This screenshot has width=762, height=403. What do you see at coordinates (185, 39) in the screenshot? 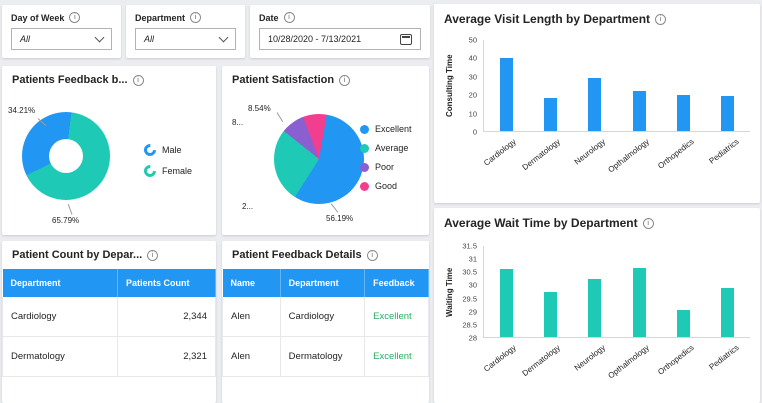
I see `department-select: All` at bounding box center [185, 39].